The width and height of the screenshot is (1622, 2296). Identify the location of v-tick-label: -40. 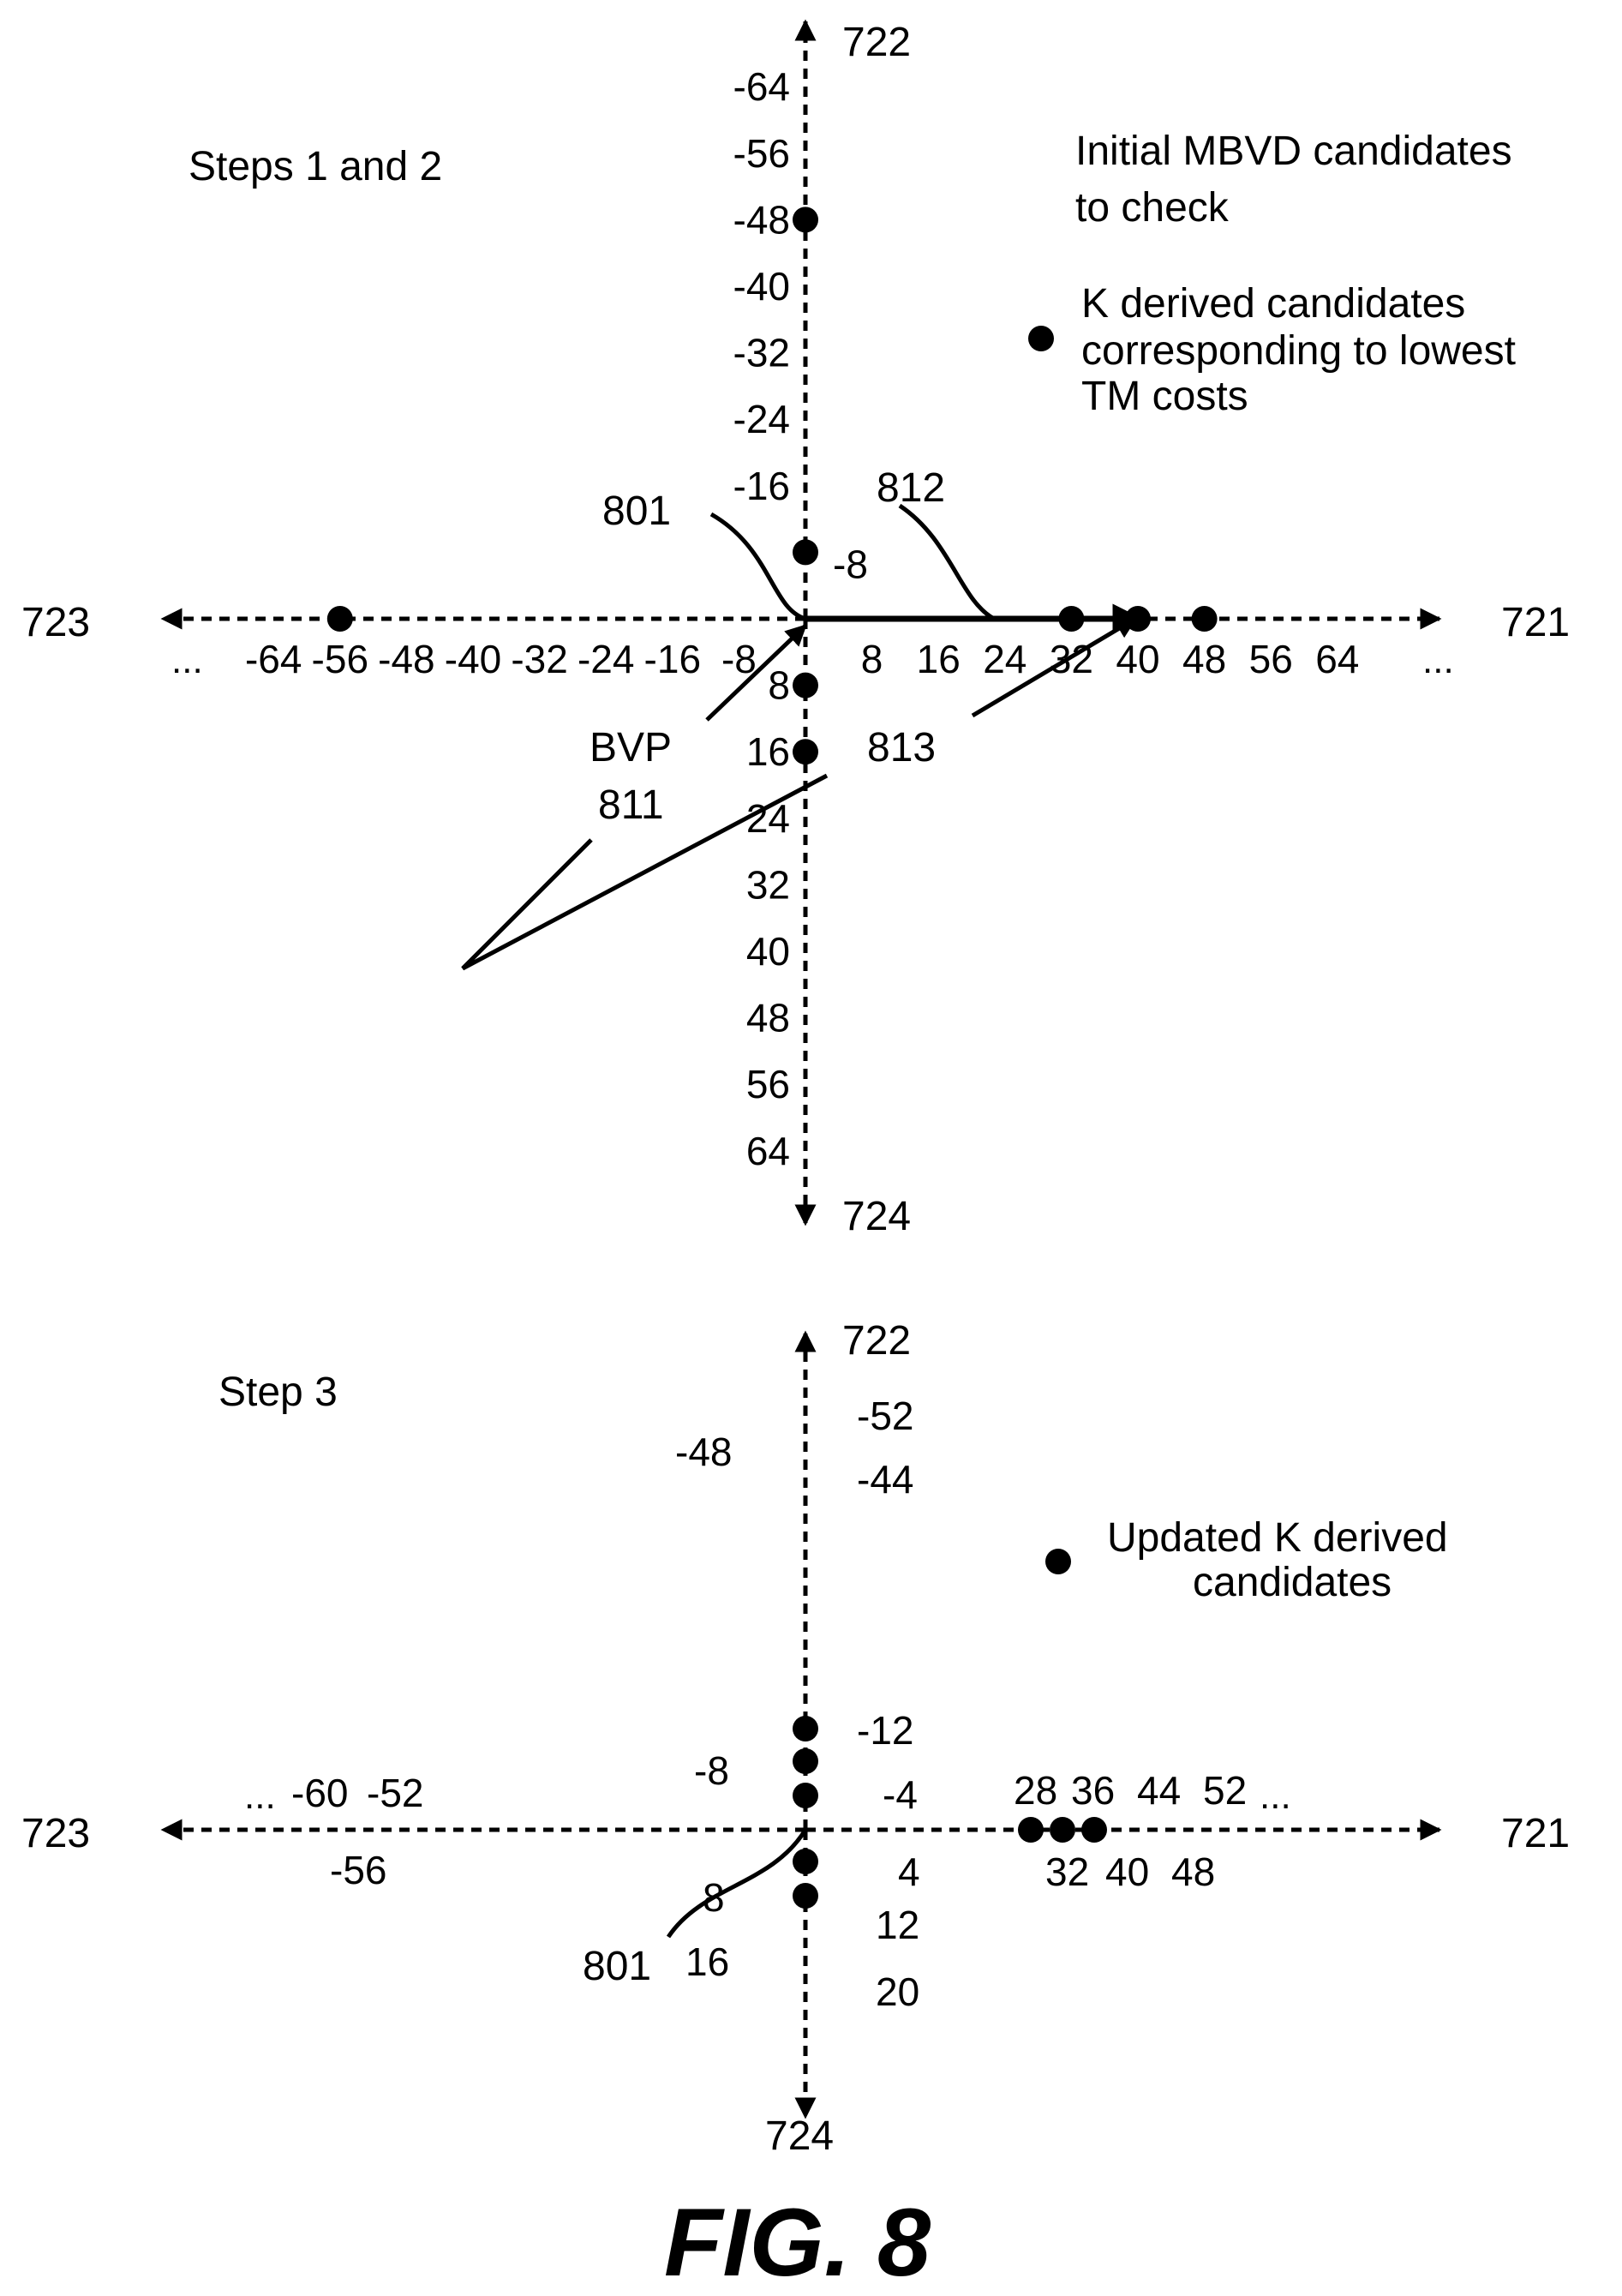
(761, 286).